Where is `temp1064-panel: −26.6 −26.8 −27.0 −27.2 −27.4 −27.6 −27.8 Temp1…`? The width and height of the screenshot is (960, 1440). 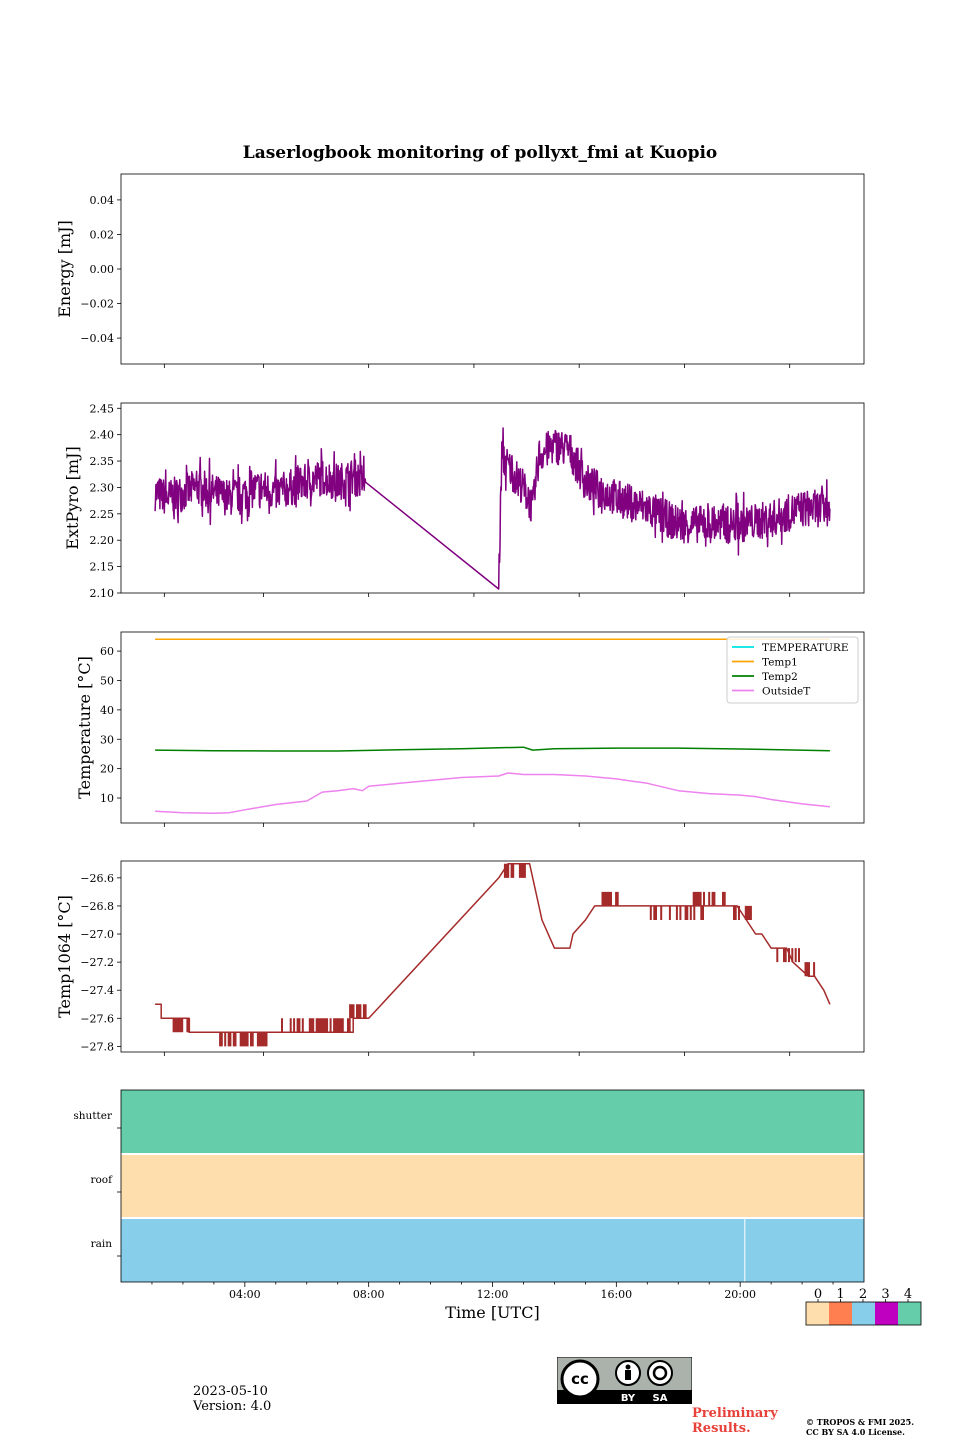
temp1064-panel: −26.6 −26.8 −27.0 −27.2 −27.4 −27.6 −27.8 Temp1… is located at coordinates (460, 958).